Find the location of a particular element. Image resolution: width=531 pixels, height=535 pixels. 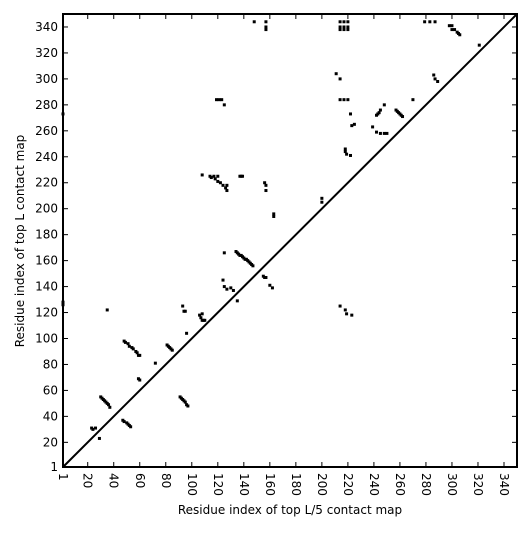

y-tick-label: 320 is located at coordinates (46, 53).